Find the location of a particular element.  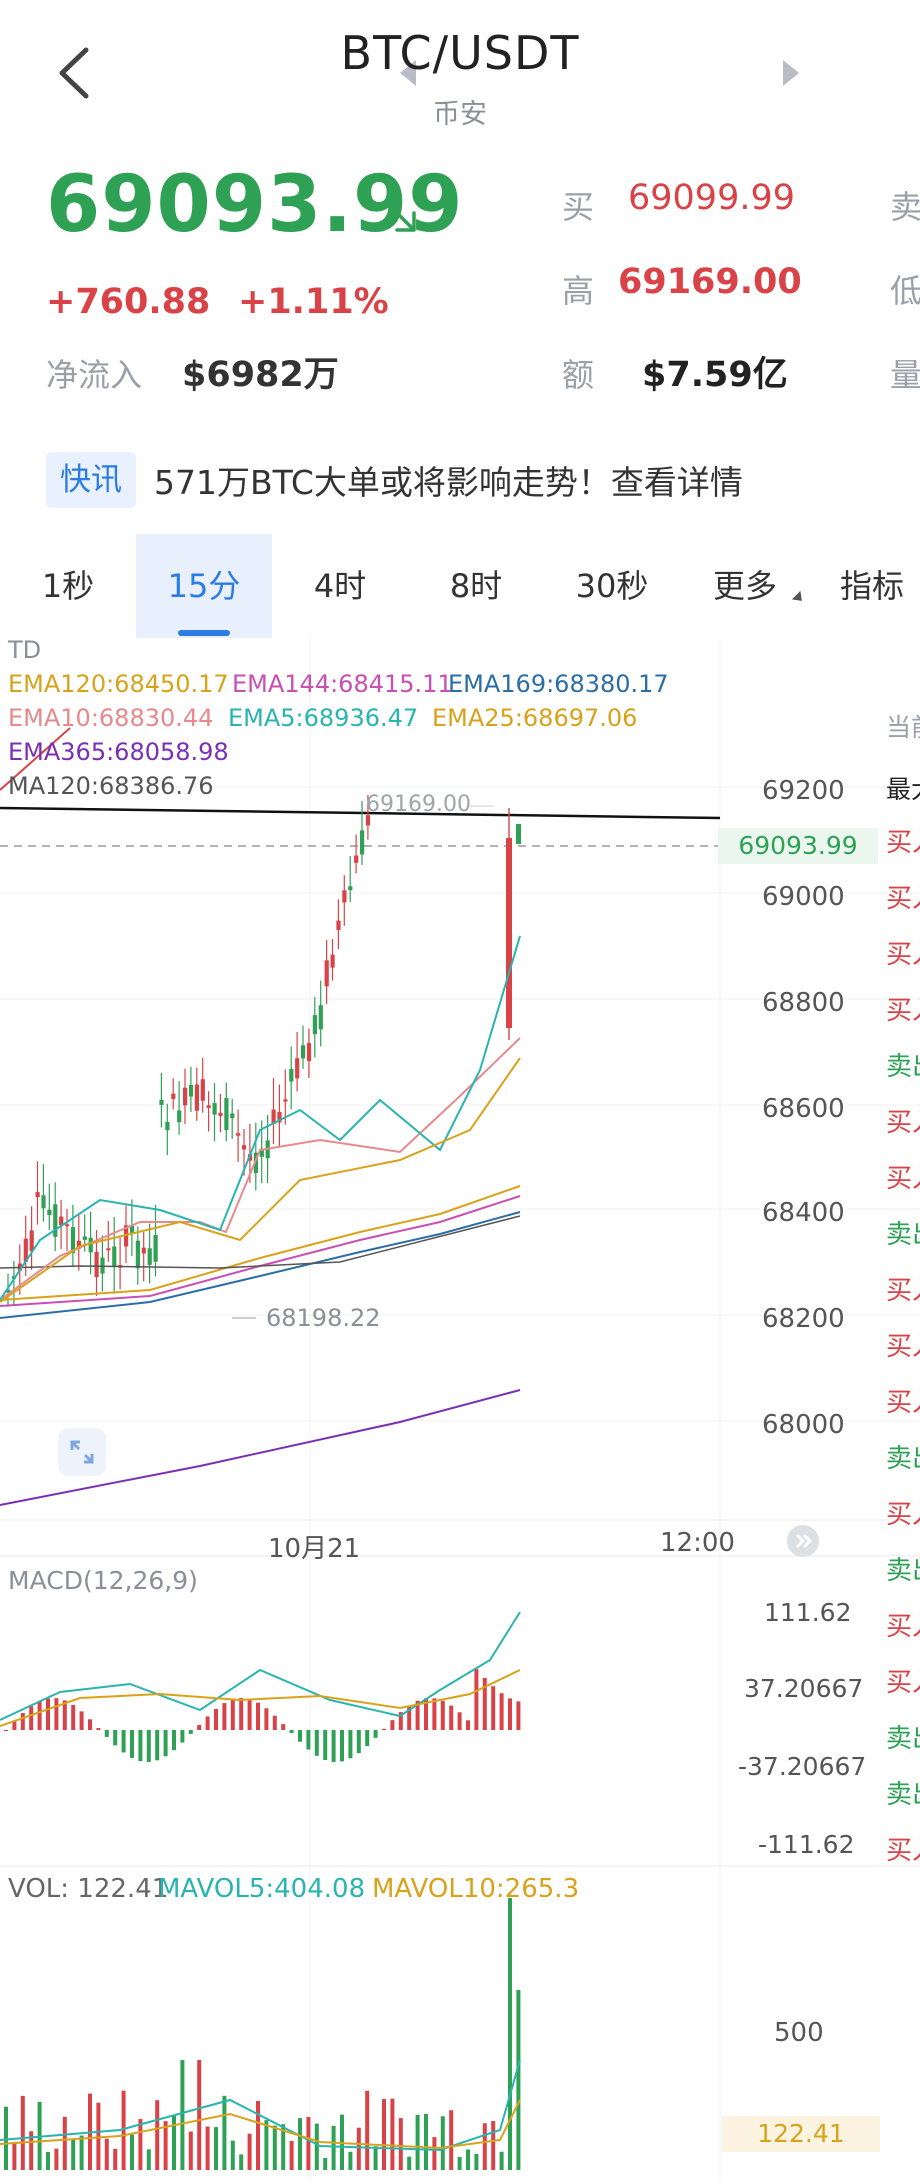

scroll-end-icon is located at coordinates (803, 1541).